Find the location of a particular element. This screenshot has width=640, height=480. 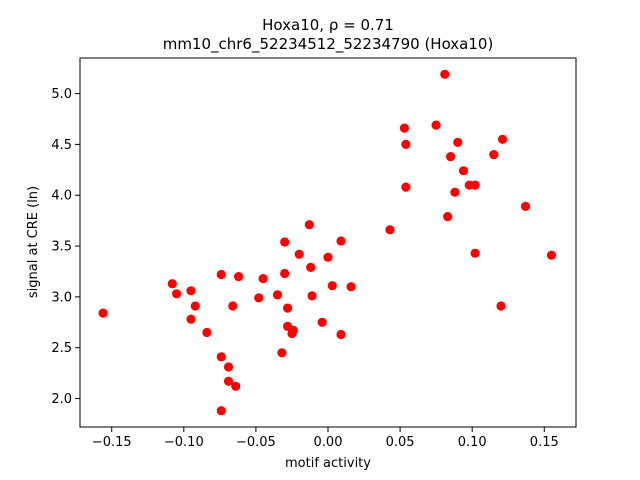

x-tick-label: 0.10 is located at coordinates (472, 442).